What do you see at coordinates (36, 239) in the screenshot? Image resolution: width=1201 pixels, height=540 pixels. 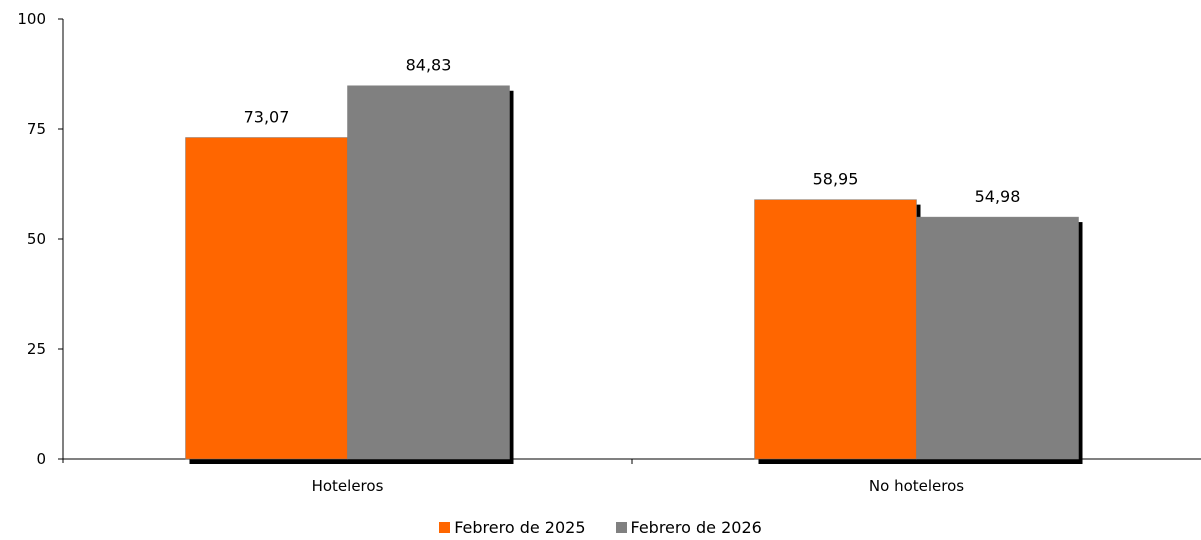 I see `y-tick-label-50: 50` at bounding box center [36, 239].